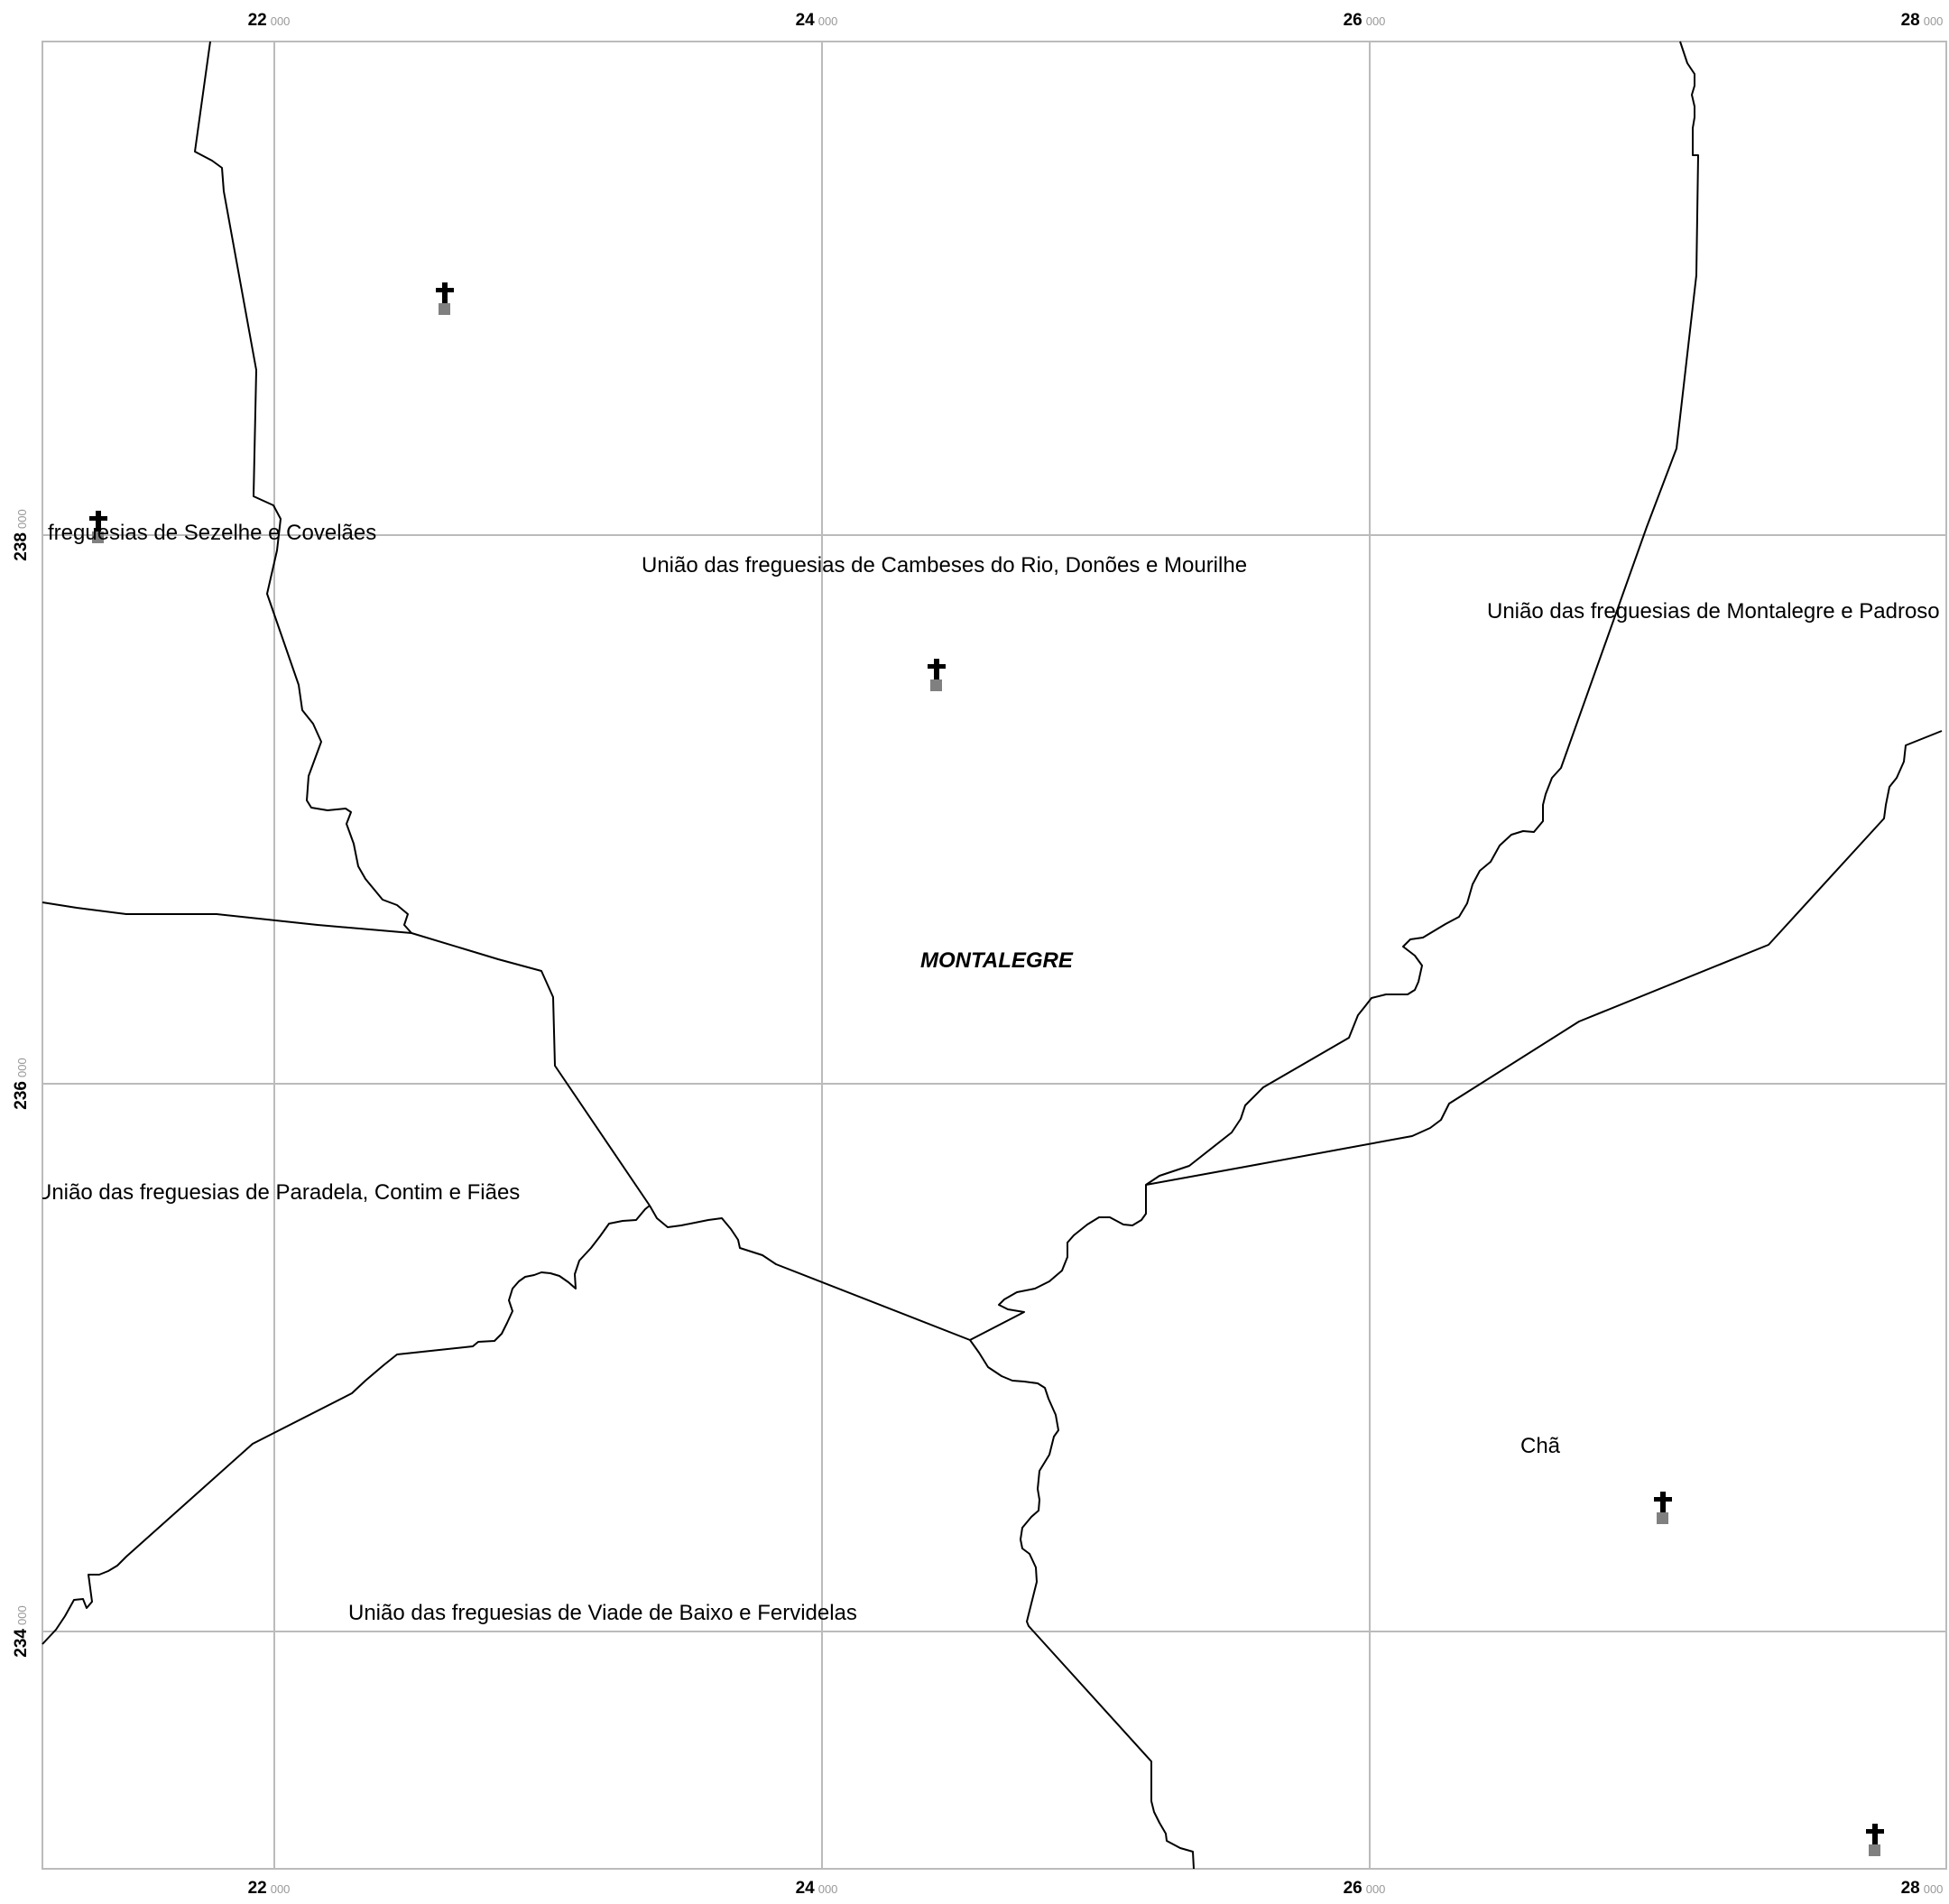 Image resolution: width=1949 pixels, height=1904 pixels. I want to click on boundary-cha-viade, so click(1082, 1604).